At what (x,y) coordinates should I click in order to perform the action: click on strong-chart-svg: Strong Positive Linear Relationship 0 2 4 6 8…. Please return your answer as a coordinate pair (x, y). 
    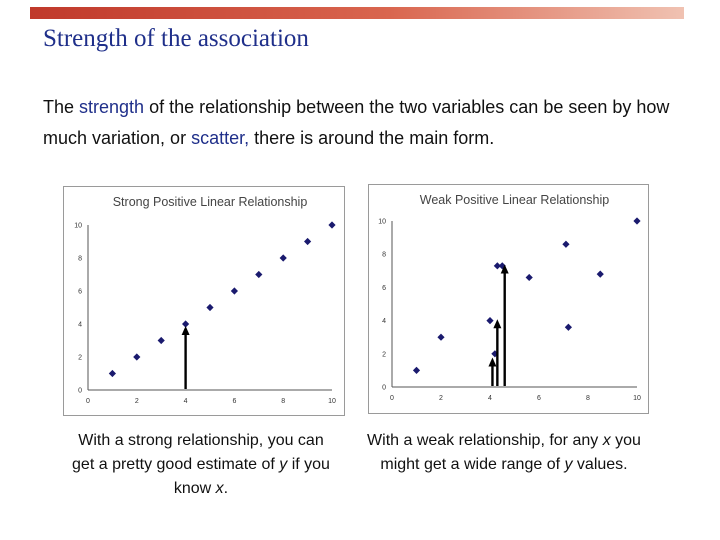
    Looking at the image, I should click on (205, 300).